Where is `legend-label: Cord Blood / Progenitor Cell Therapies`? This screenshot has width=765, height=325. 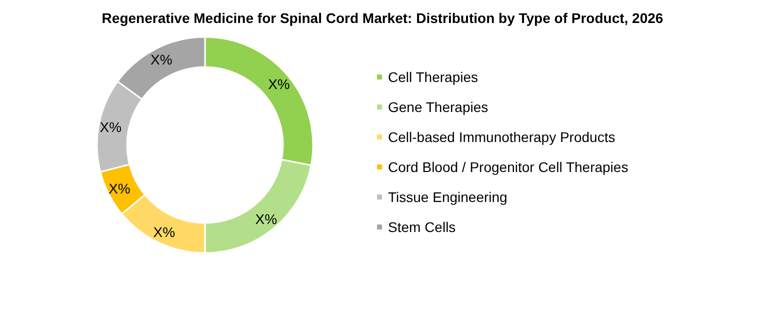
legend-label: Cord Blood / Progenitor Cell Therapies is located at coordinates (508, 167).